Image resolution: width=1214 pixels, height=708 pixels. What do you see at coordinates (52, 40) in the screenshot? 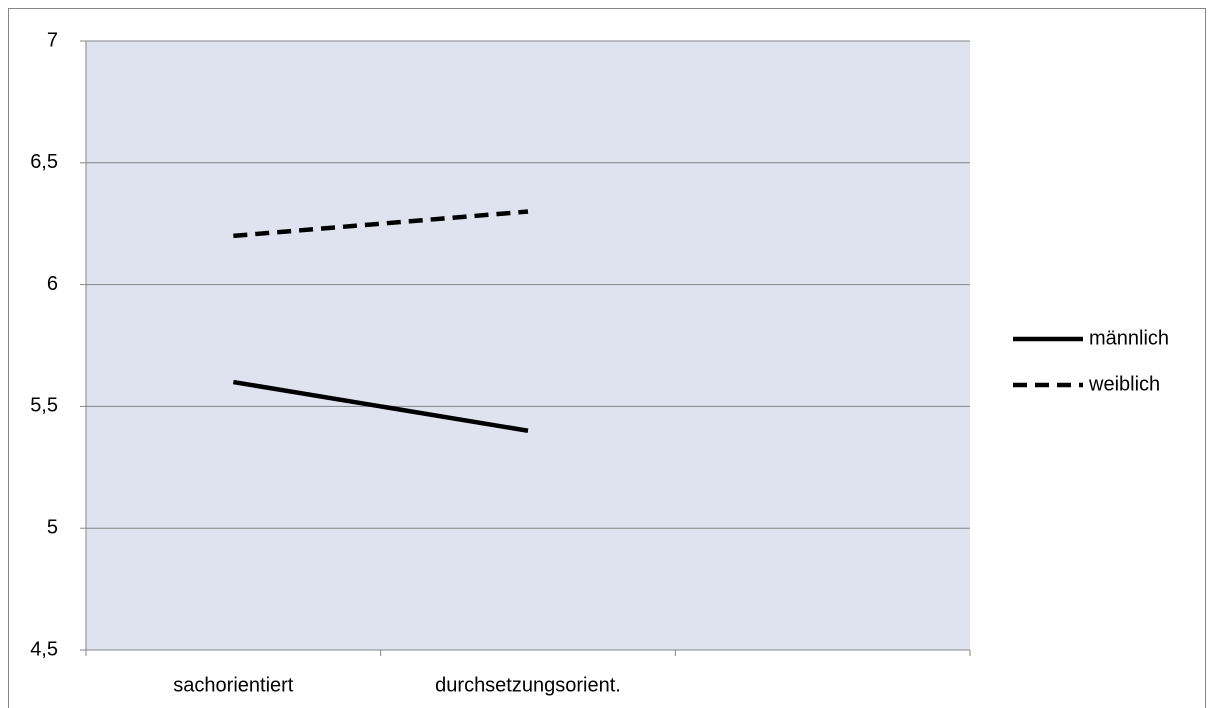
I see `y-tick-label: 7` at bounding box center [52, 40].